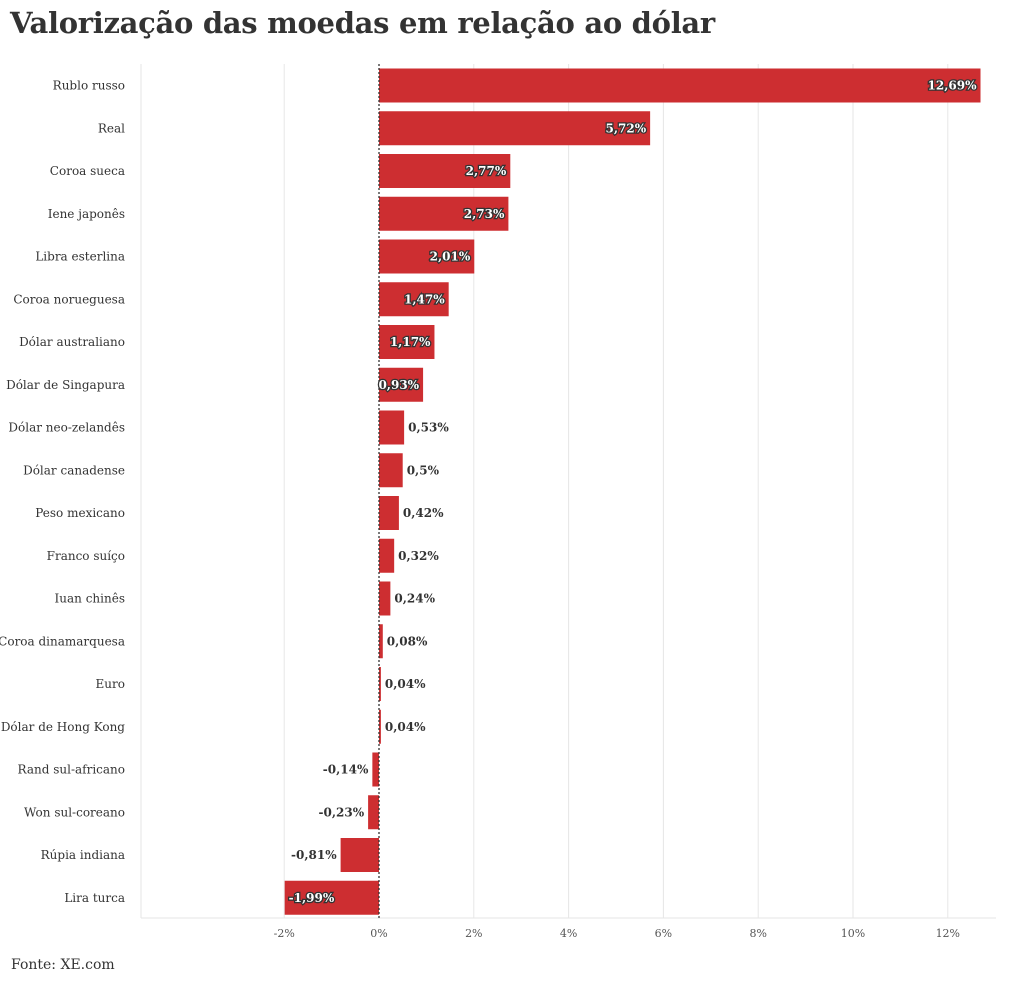 The image size is (1020, 986). I want to click on category-label: Dólar neo-zelandês, so click(66, 428).